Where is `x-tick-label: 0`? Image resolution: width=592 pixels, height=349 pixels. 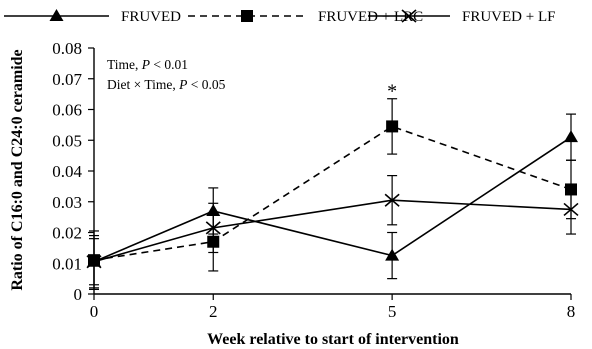
x-tick-label: 0 is located at coordinates (94, 311).